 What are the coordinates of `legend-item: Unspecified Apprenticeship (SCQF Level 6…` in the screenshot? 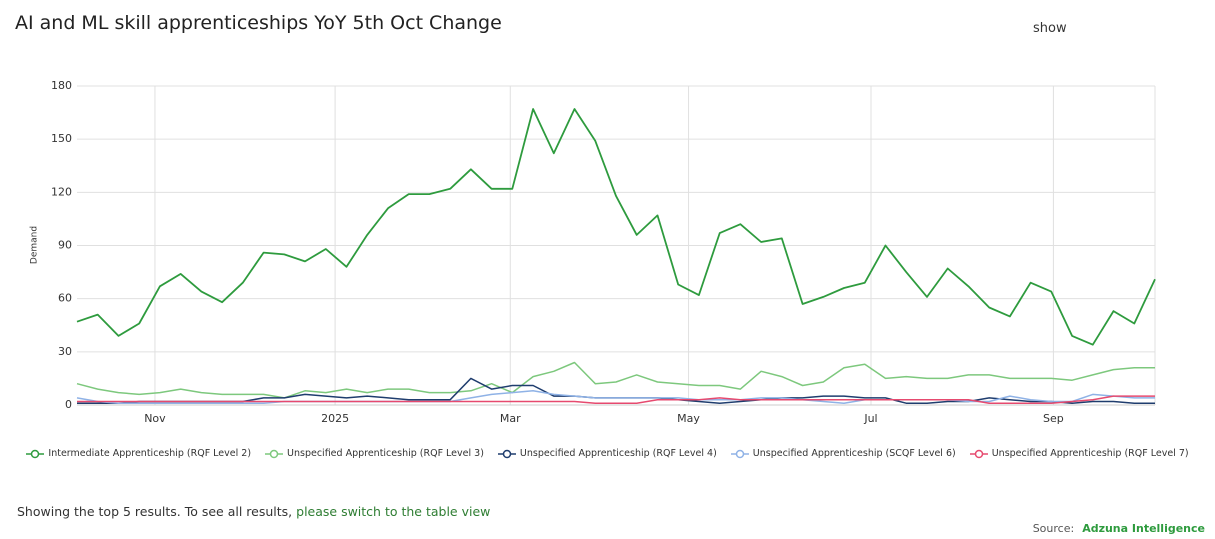 It's located at (843, 453).